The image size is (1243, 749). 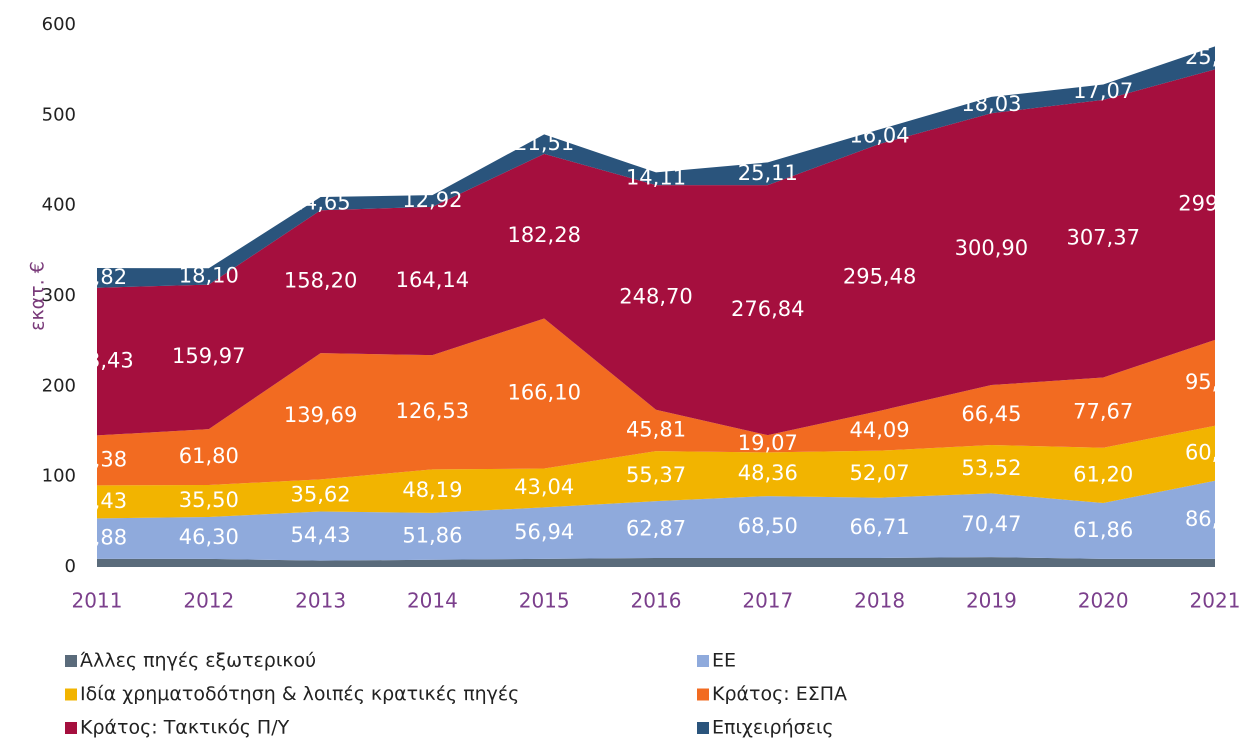 What do you see at coordinates (767, 309) in the screenshot?
I see `data-label: 276,84` at bounding box center [767, 309].